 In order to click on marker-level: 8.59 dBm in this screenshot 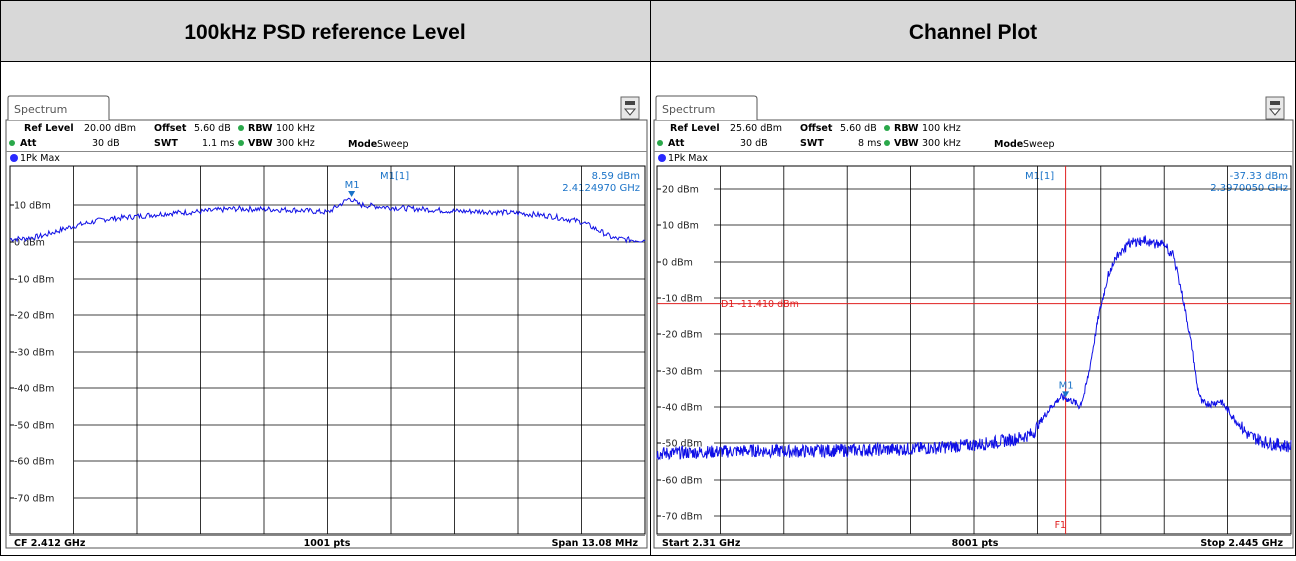, I will do `click(616, 176)`.